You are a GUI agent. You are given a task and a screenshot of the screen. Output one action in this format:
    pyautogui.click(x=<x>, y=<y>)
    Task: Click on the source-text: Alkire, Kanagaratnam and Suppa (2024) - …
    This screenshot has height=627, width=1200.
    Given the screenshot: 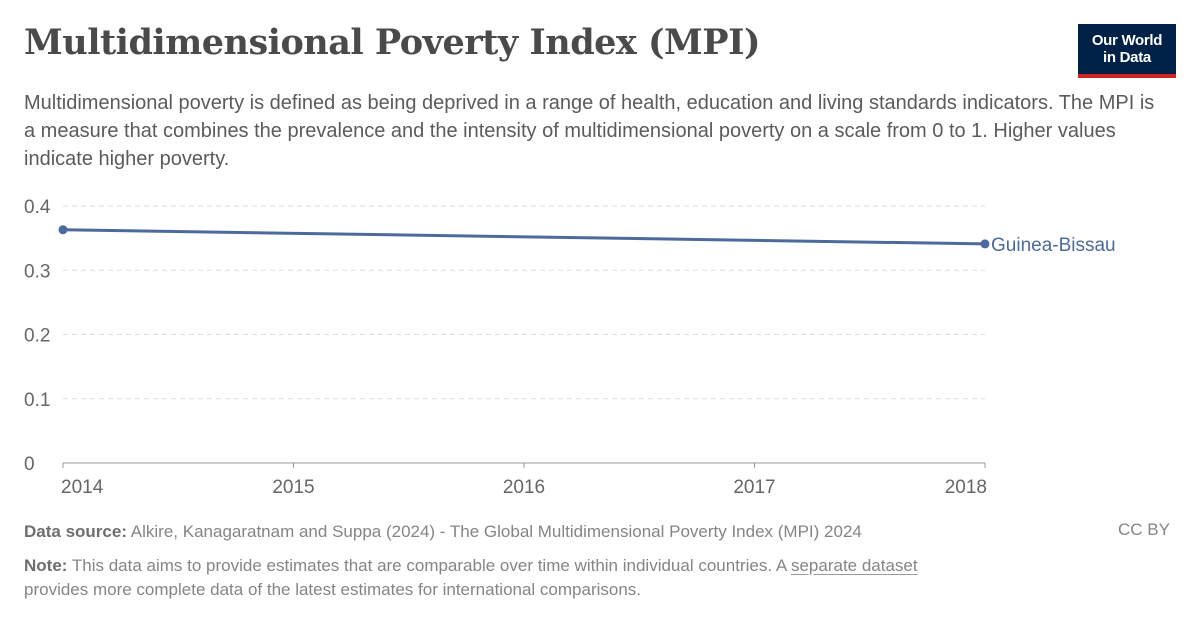 What is the action you would take?
    pyautogui.click(x=496, y=531)
    